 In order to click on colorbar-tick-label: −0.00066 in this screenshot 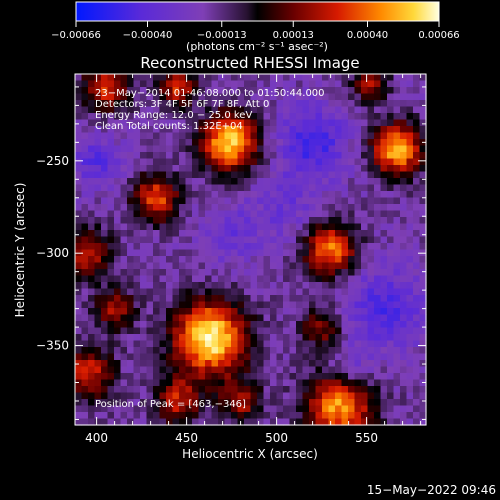, I will do `click(76, 35)`.